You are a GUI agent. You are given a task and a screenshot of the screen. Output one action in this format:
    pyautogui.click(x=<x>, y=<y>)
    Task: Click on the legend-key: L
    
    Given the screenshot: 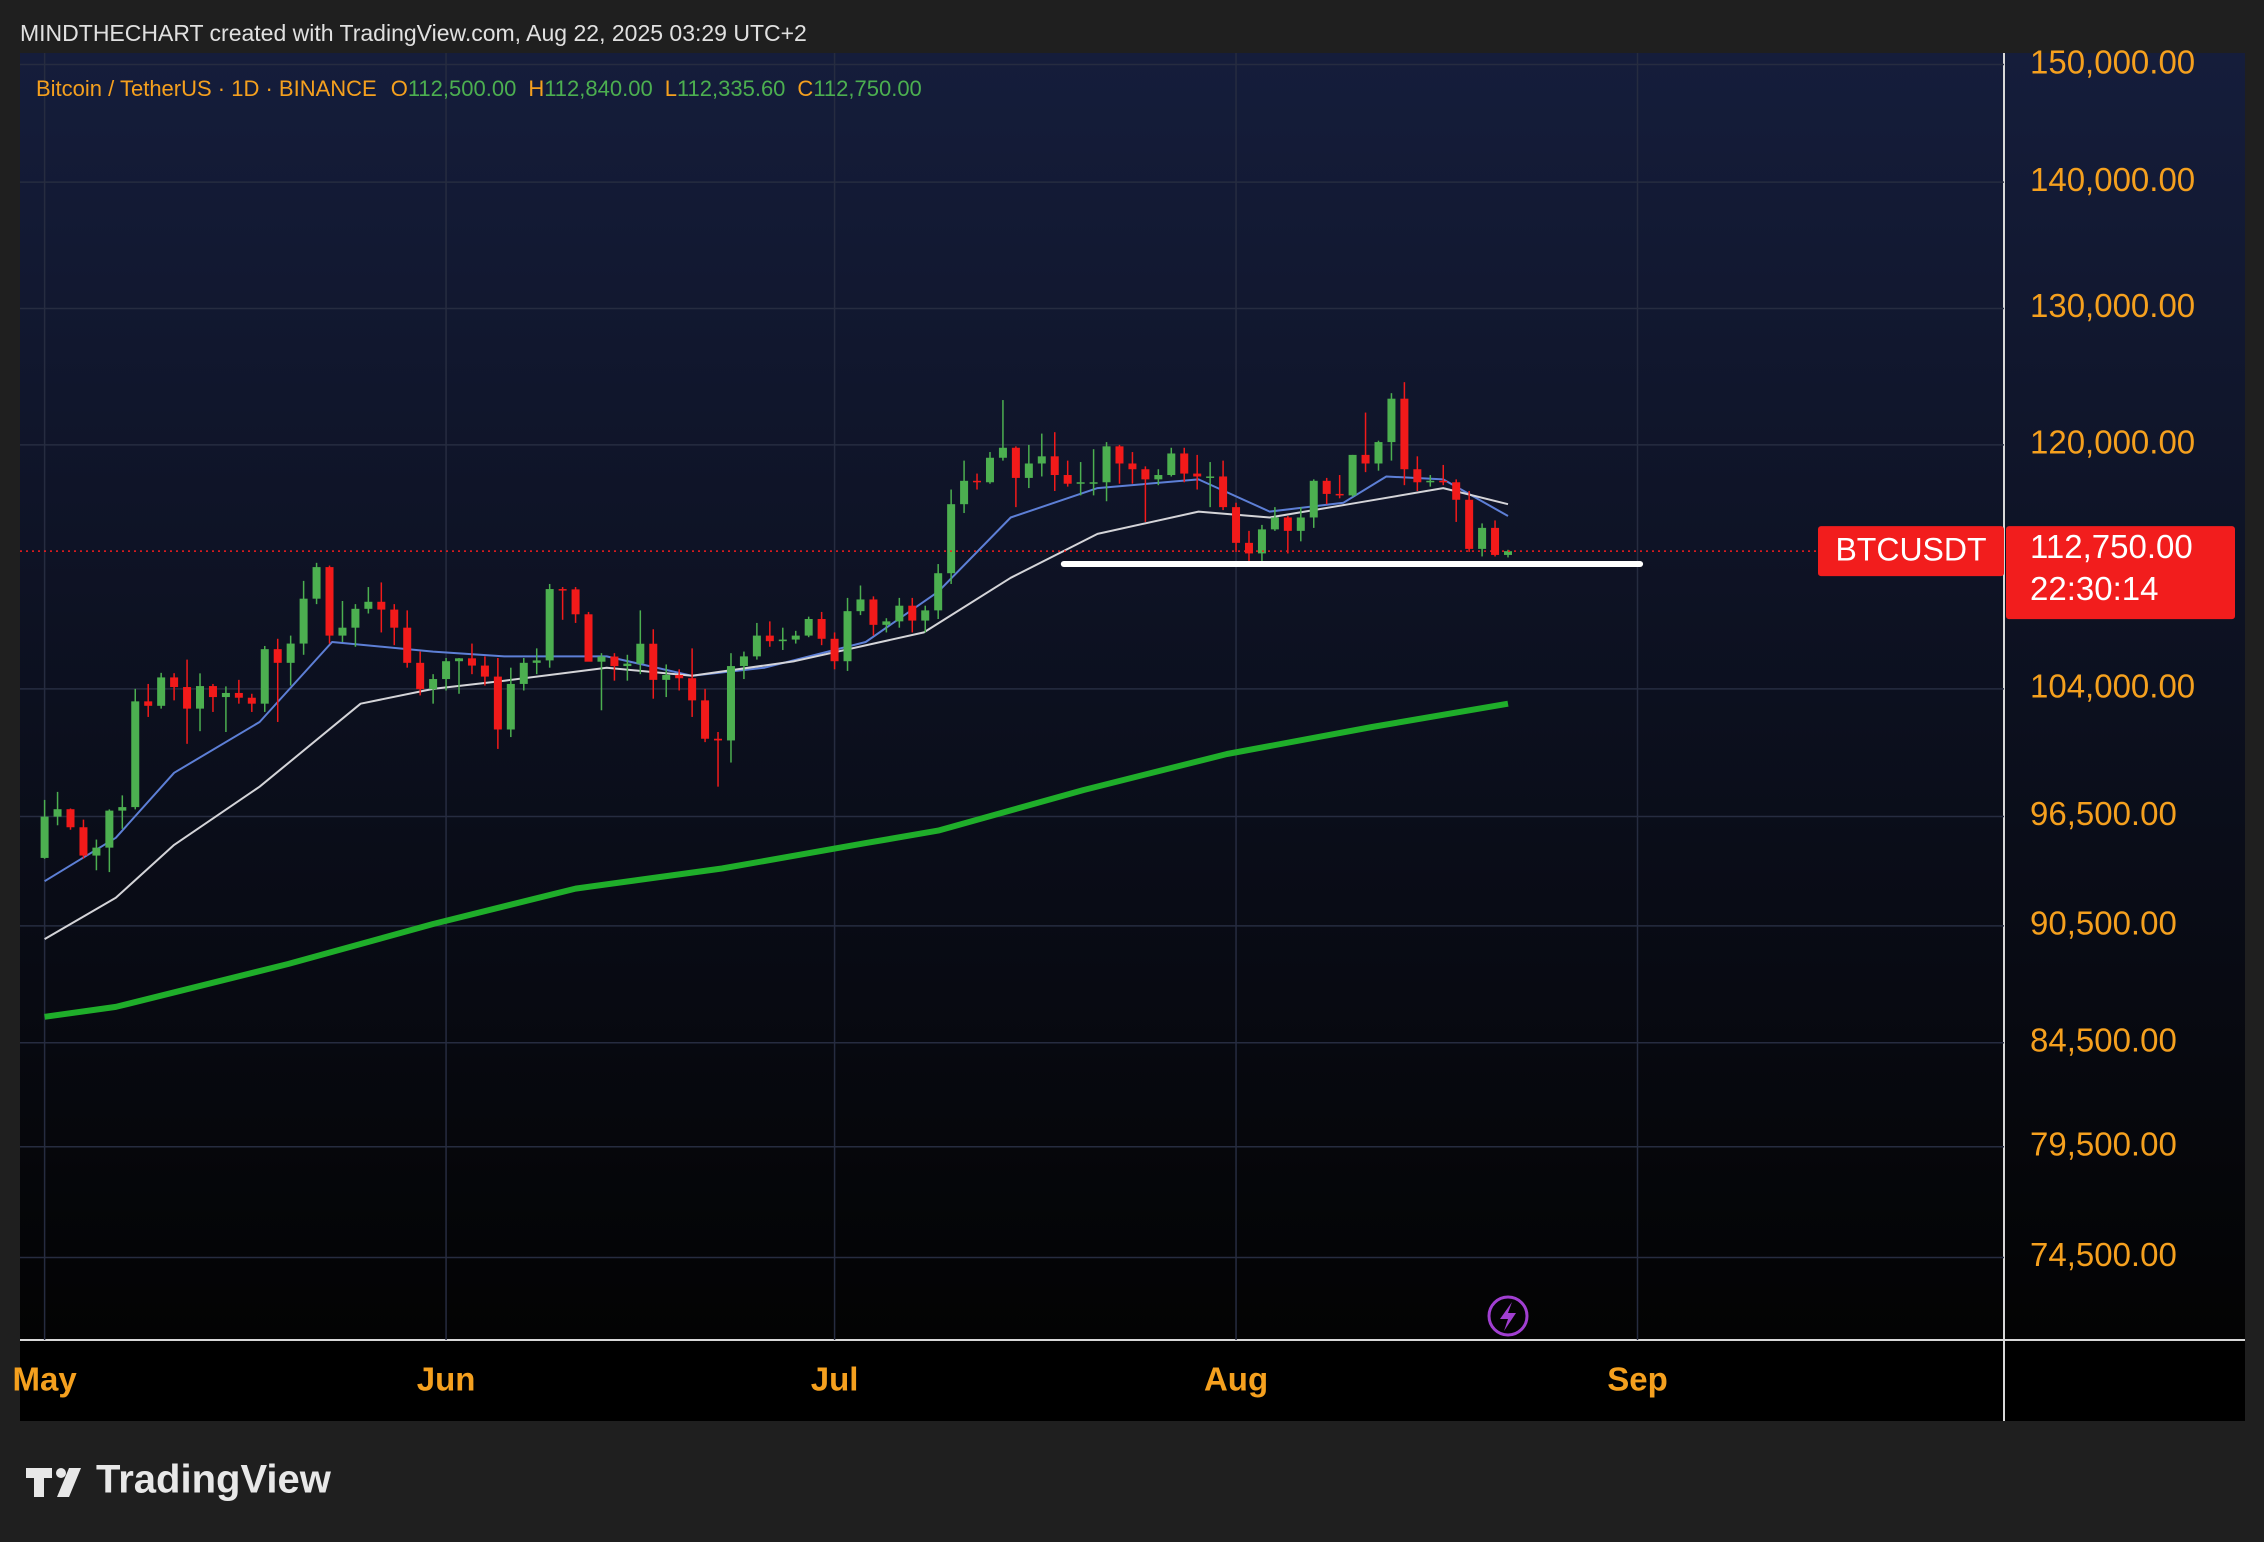 What is the action you would take?
    pyautogui.click(x=671, y=88)
    